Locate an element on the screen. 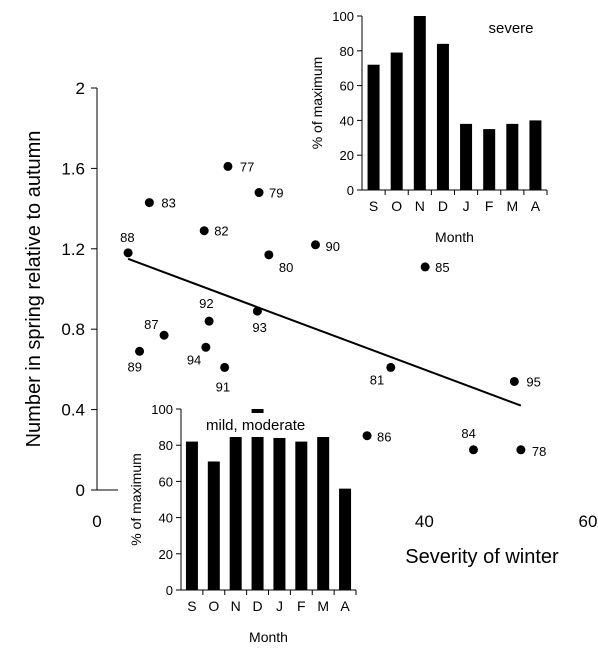  x-axis-title: Severity of winter is located at coordinates (482, 557).